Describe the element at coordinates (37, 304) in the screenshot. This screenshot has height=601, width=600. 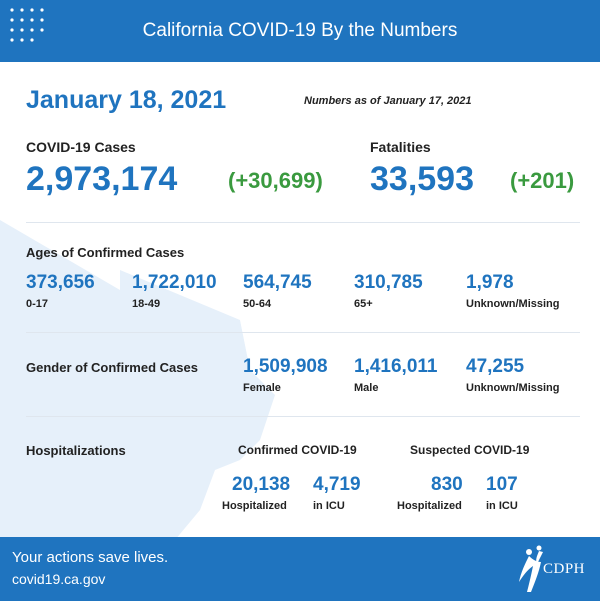
I see `age-0-17-label: 0-17` at that location.